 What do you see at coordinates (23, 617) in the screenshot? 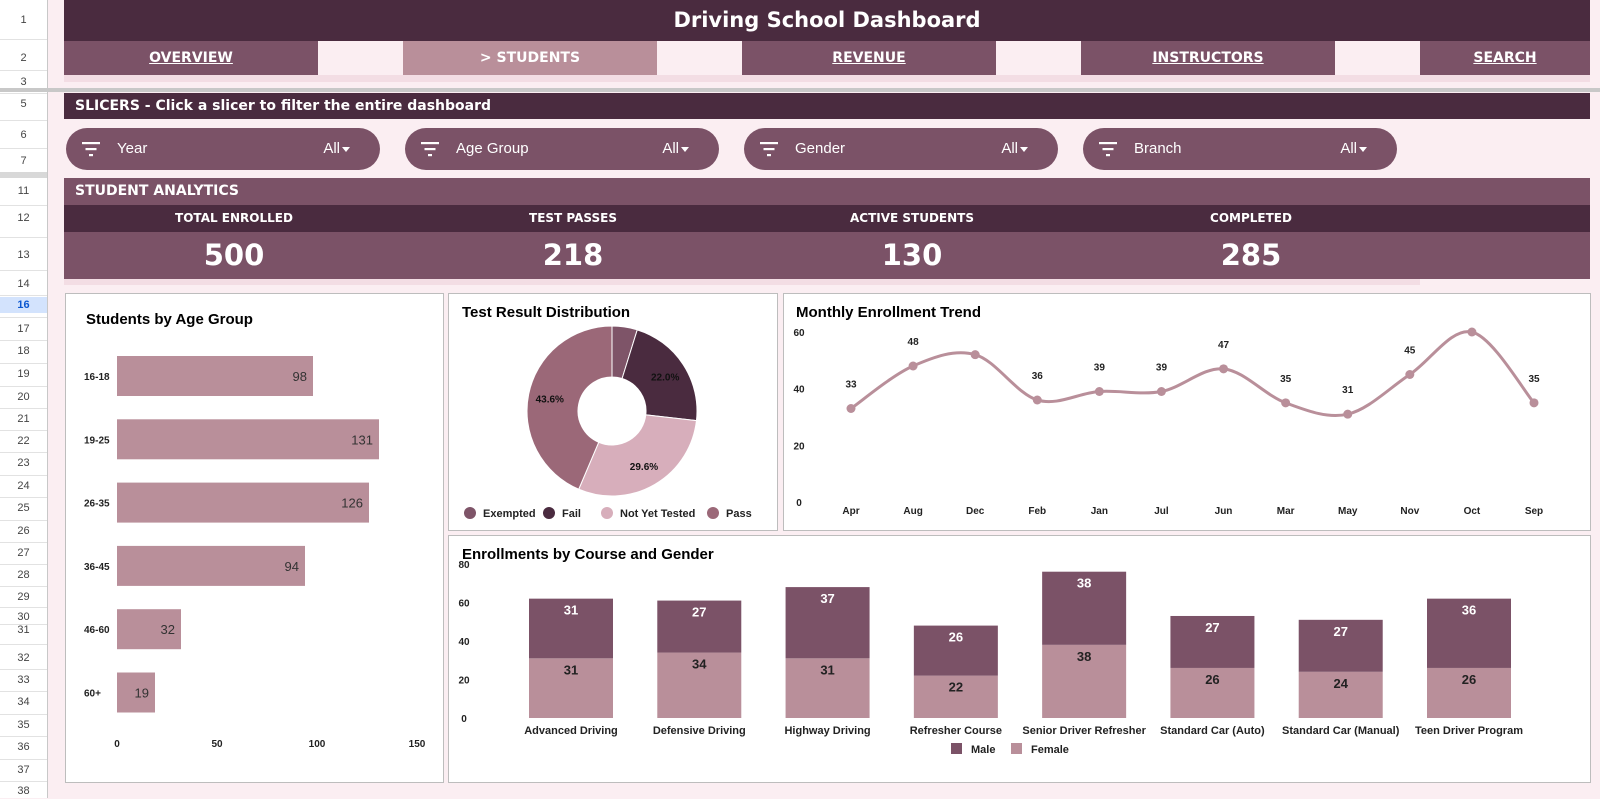
I see `row-number: 30` at bounding box center [23, 617].